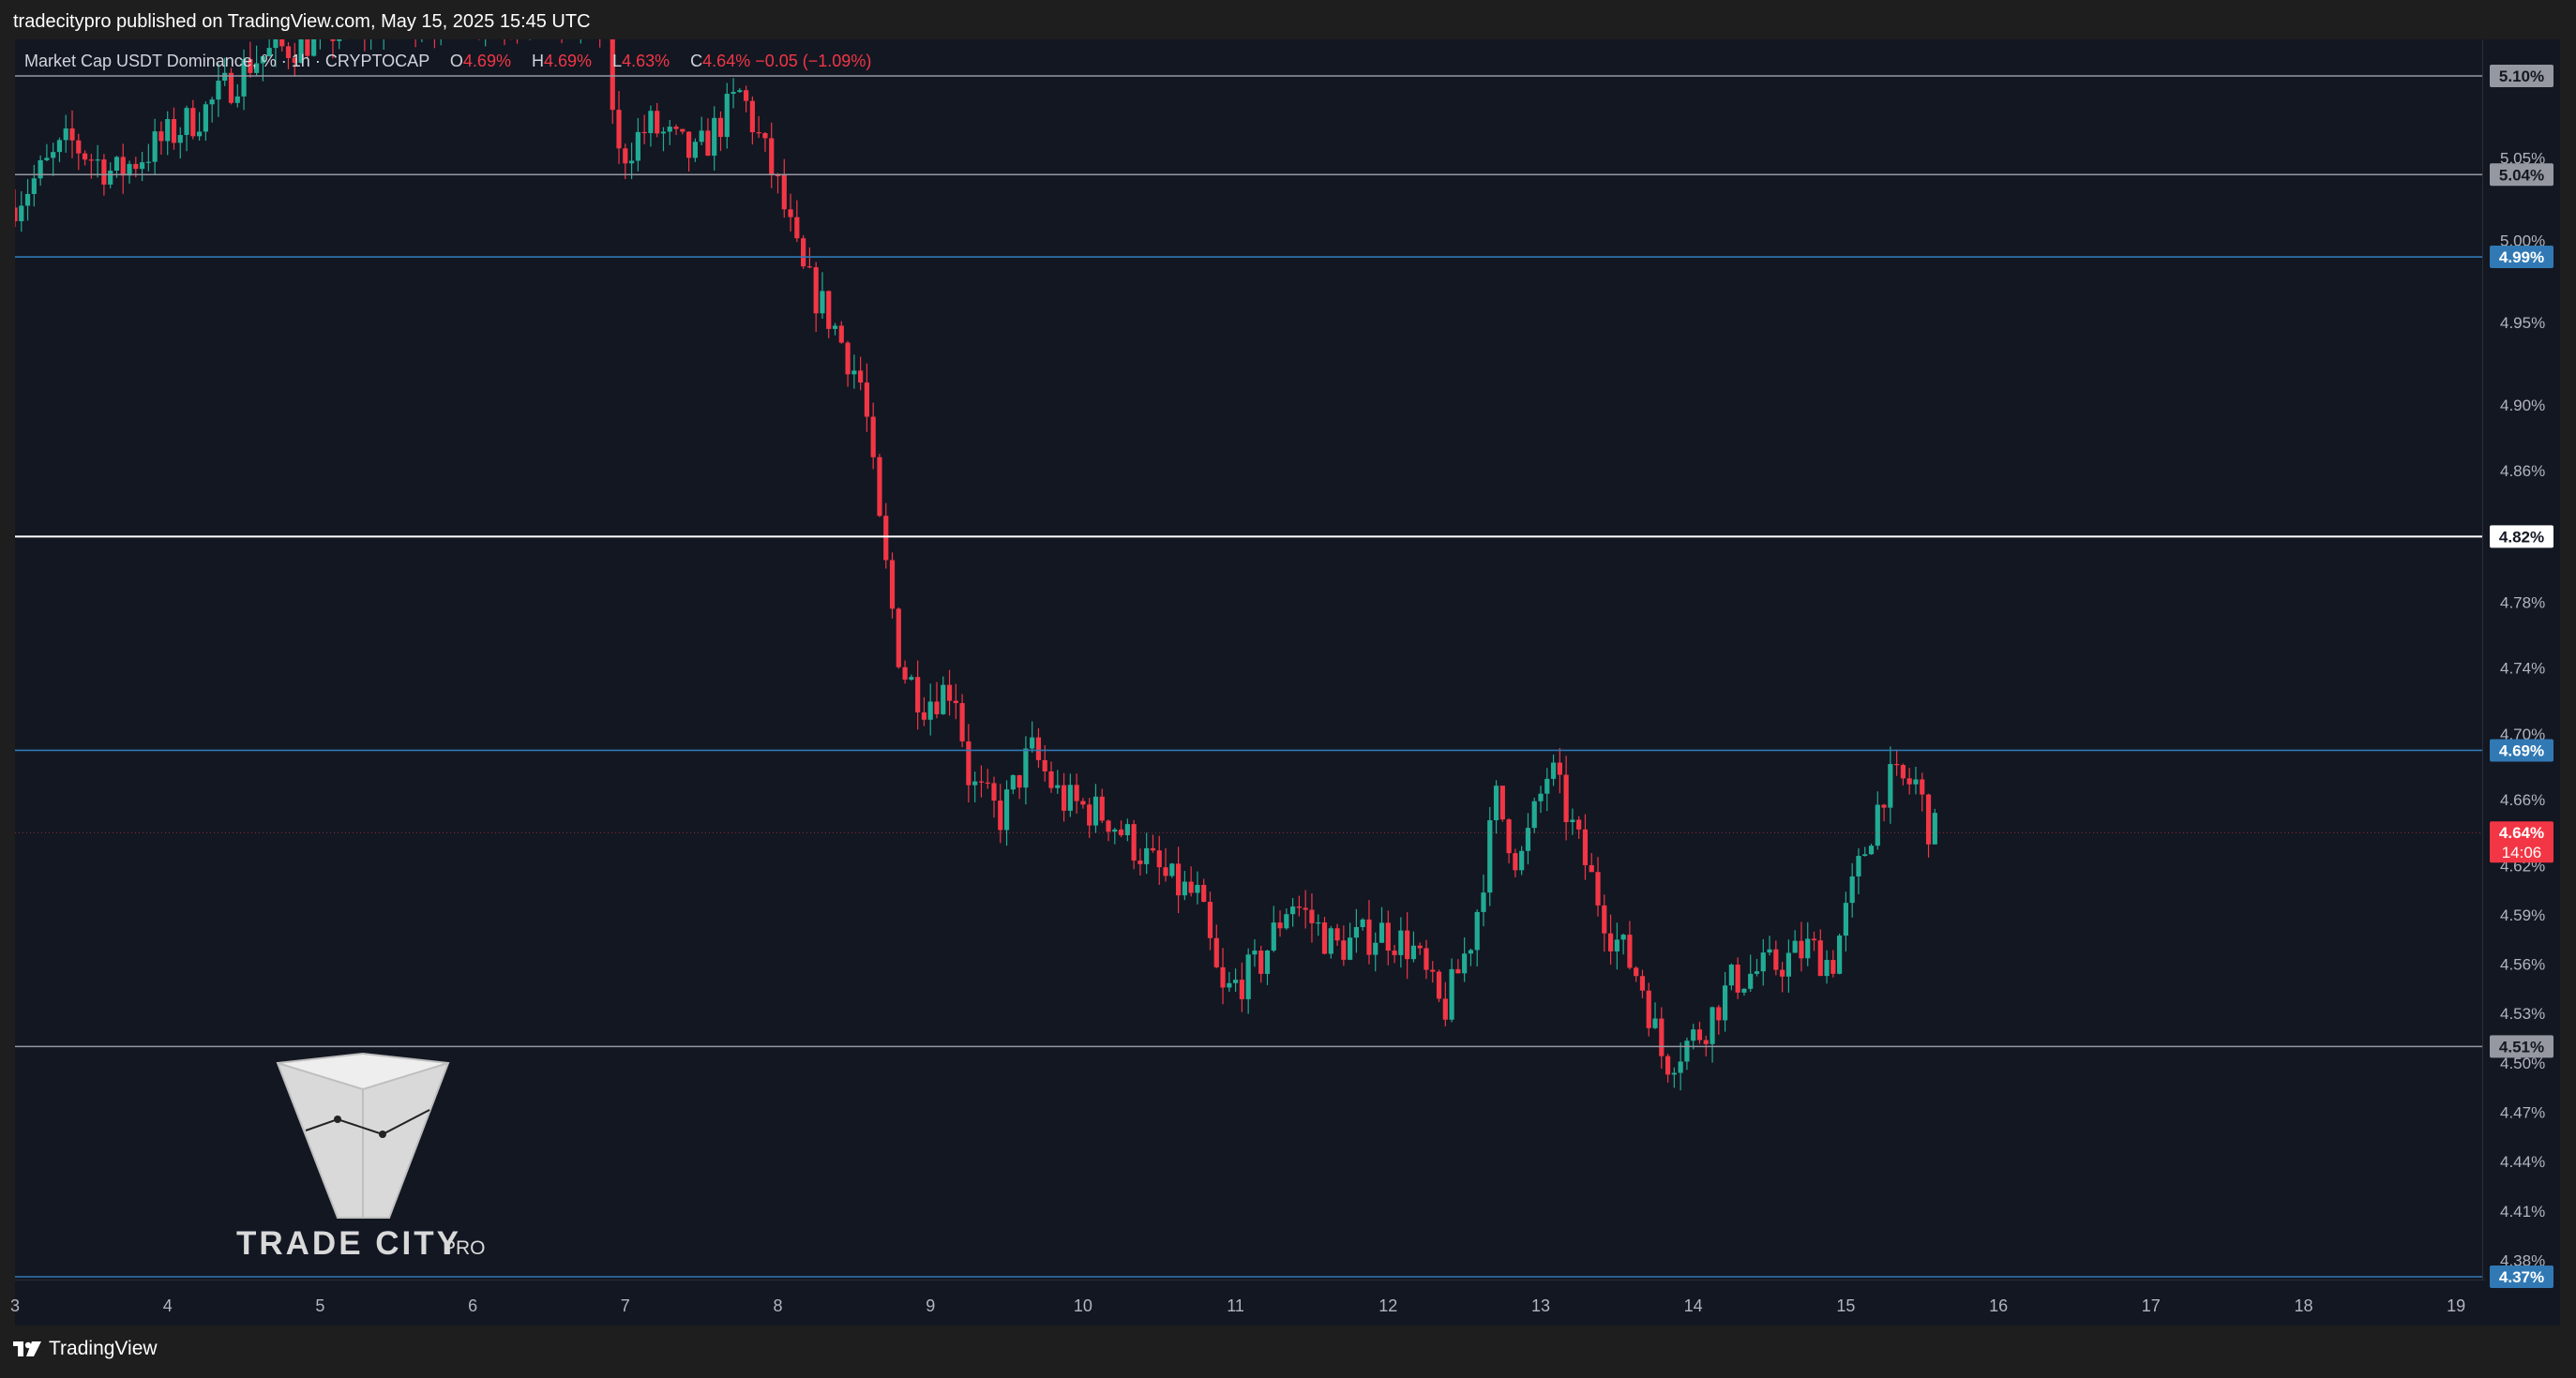 The width and height of the screenshot is (2576, 1378). What do you see at coordinates (376, 61) in the screenshot?
I see `exchange-label: CRYPTOCAP` at bounding box center [376, 61].